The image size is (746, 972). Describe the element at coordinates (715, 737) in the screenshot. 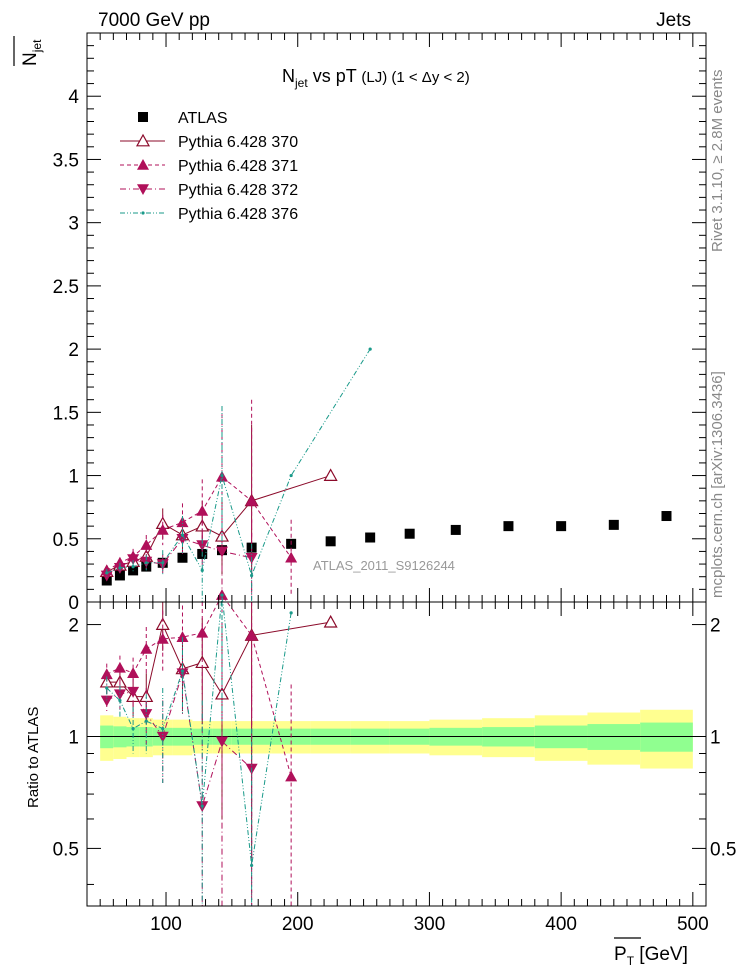

I see `ratio-y-tick-label-right: 1` at that location.